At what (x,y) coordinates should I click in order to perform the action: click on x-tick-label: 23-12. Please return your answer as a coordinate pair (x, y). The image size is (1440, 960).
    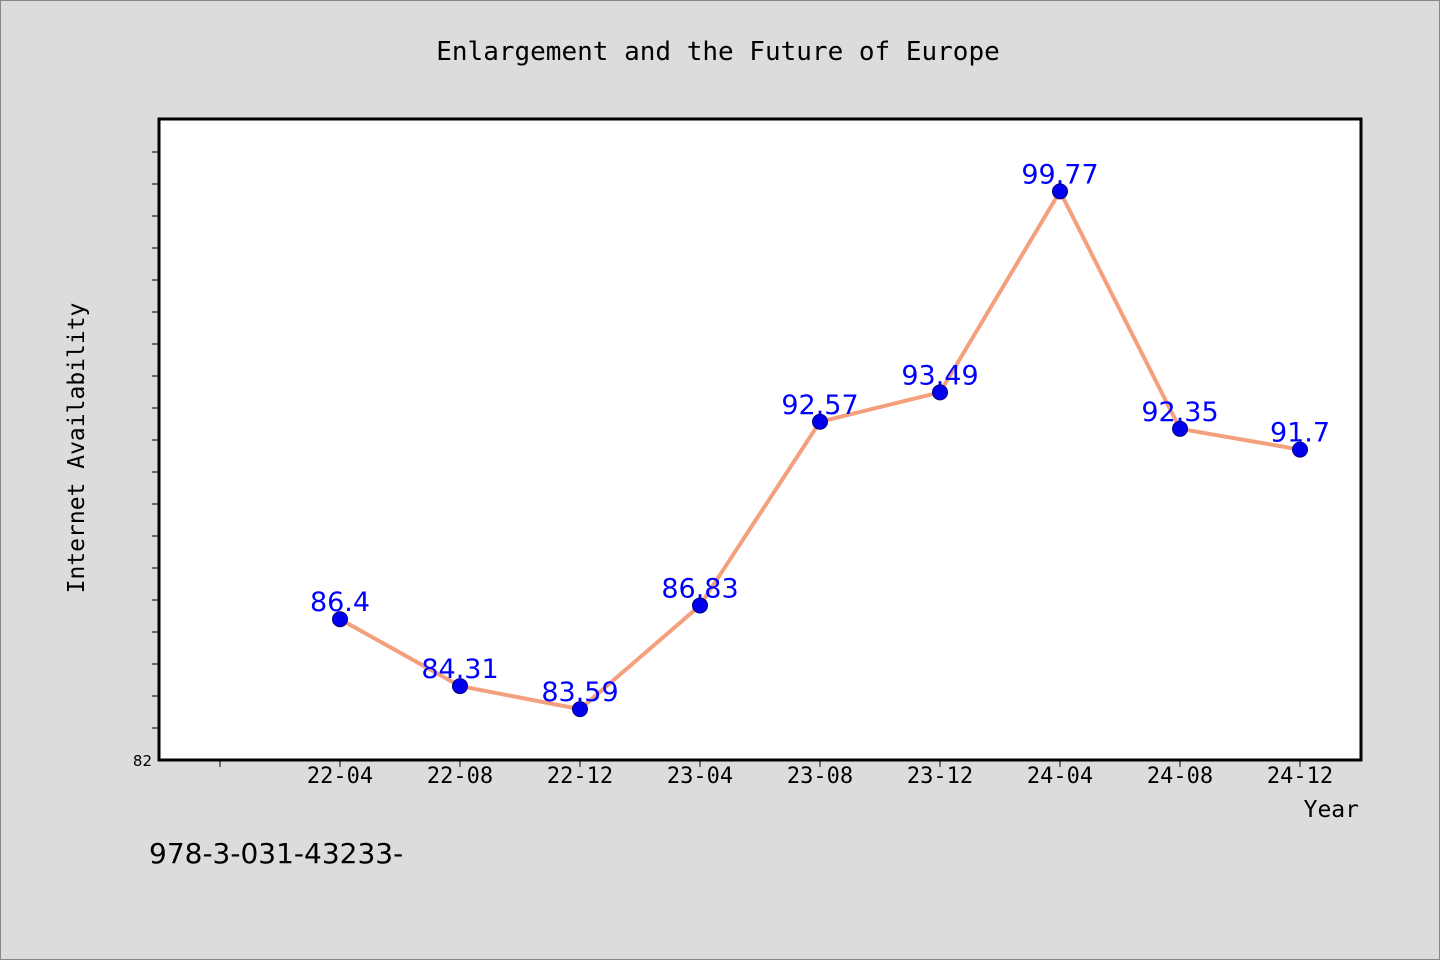
    Looking at the image, I should click on (940, 776).